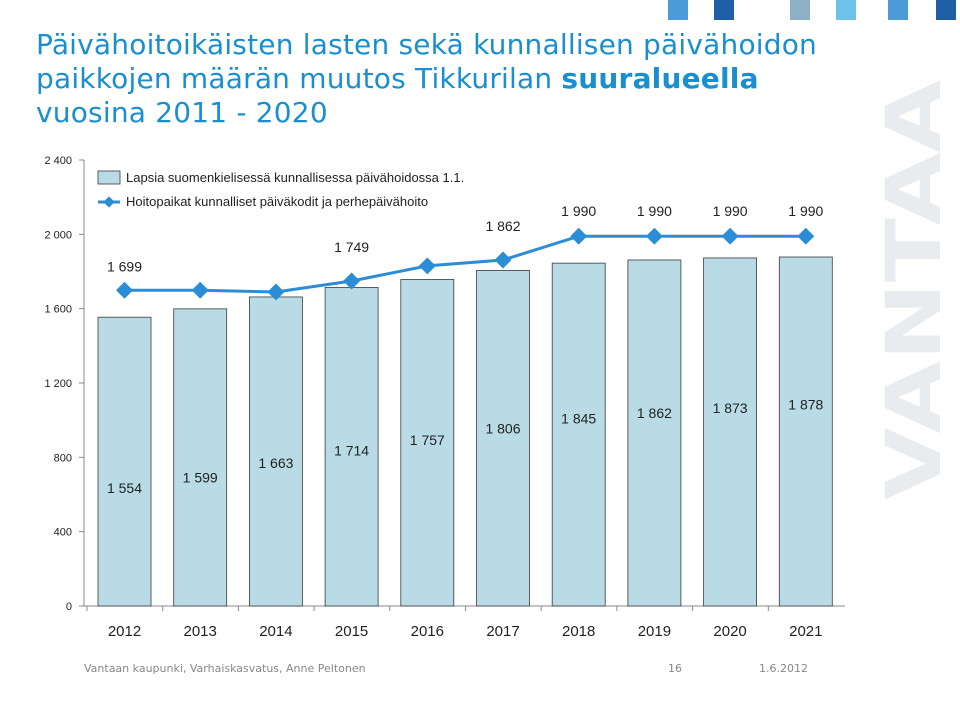 Image resolution: width=960 pixels, height=719 pixels. I want to click on x-tick-label: 2019, so click(654, 631).